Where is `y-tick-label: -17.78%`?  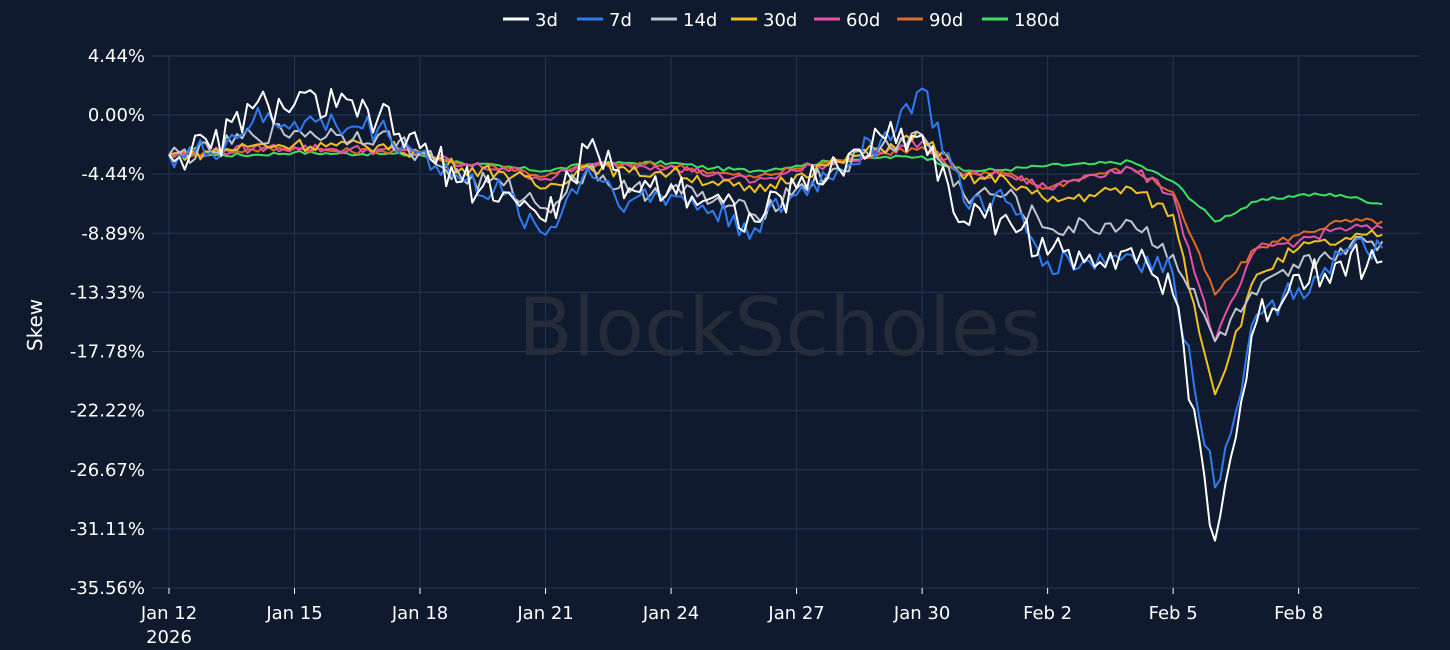
y-tick-label: -17.78% is located at coordinates (107, 352).